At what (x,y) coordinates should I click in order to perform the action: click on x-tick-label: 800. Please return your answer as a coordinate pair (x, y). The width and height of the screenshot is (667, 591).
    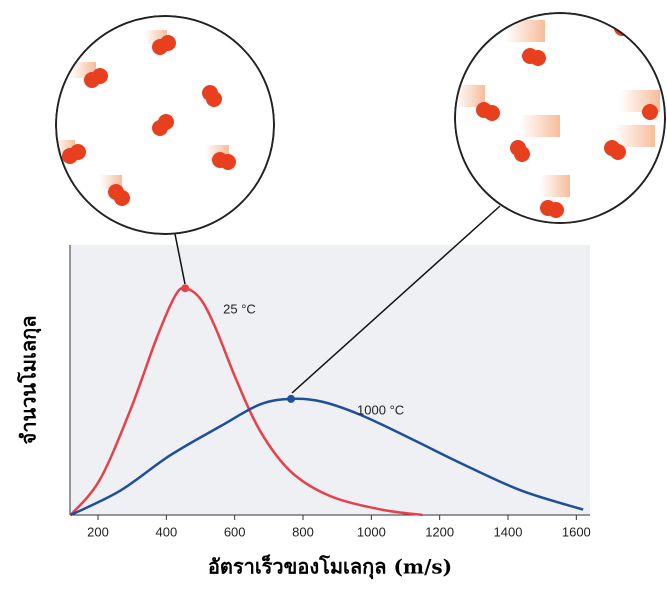
    Looking at the image, I should click on (303, 531).